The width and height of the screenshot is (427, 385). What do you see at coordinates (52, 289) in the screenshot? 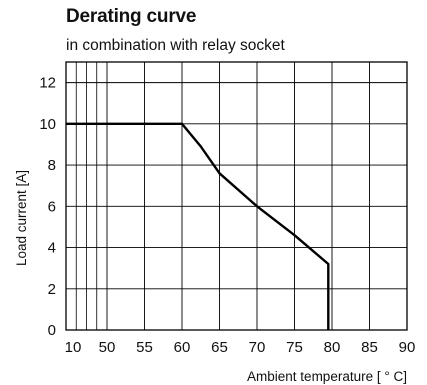
I see `y-tick-label: 2` at bounding box center [52, 289].